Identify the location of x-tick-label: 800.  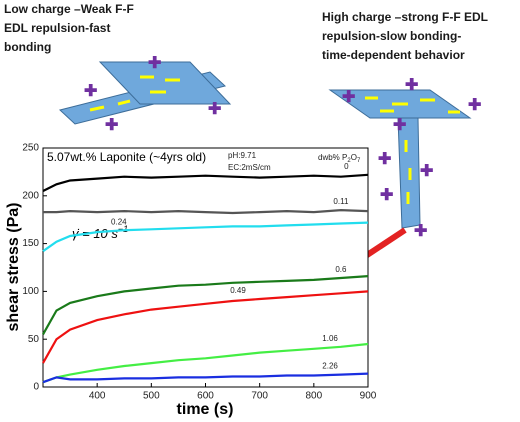
(313, 396).